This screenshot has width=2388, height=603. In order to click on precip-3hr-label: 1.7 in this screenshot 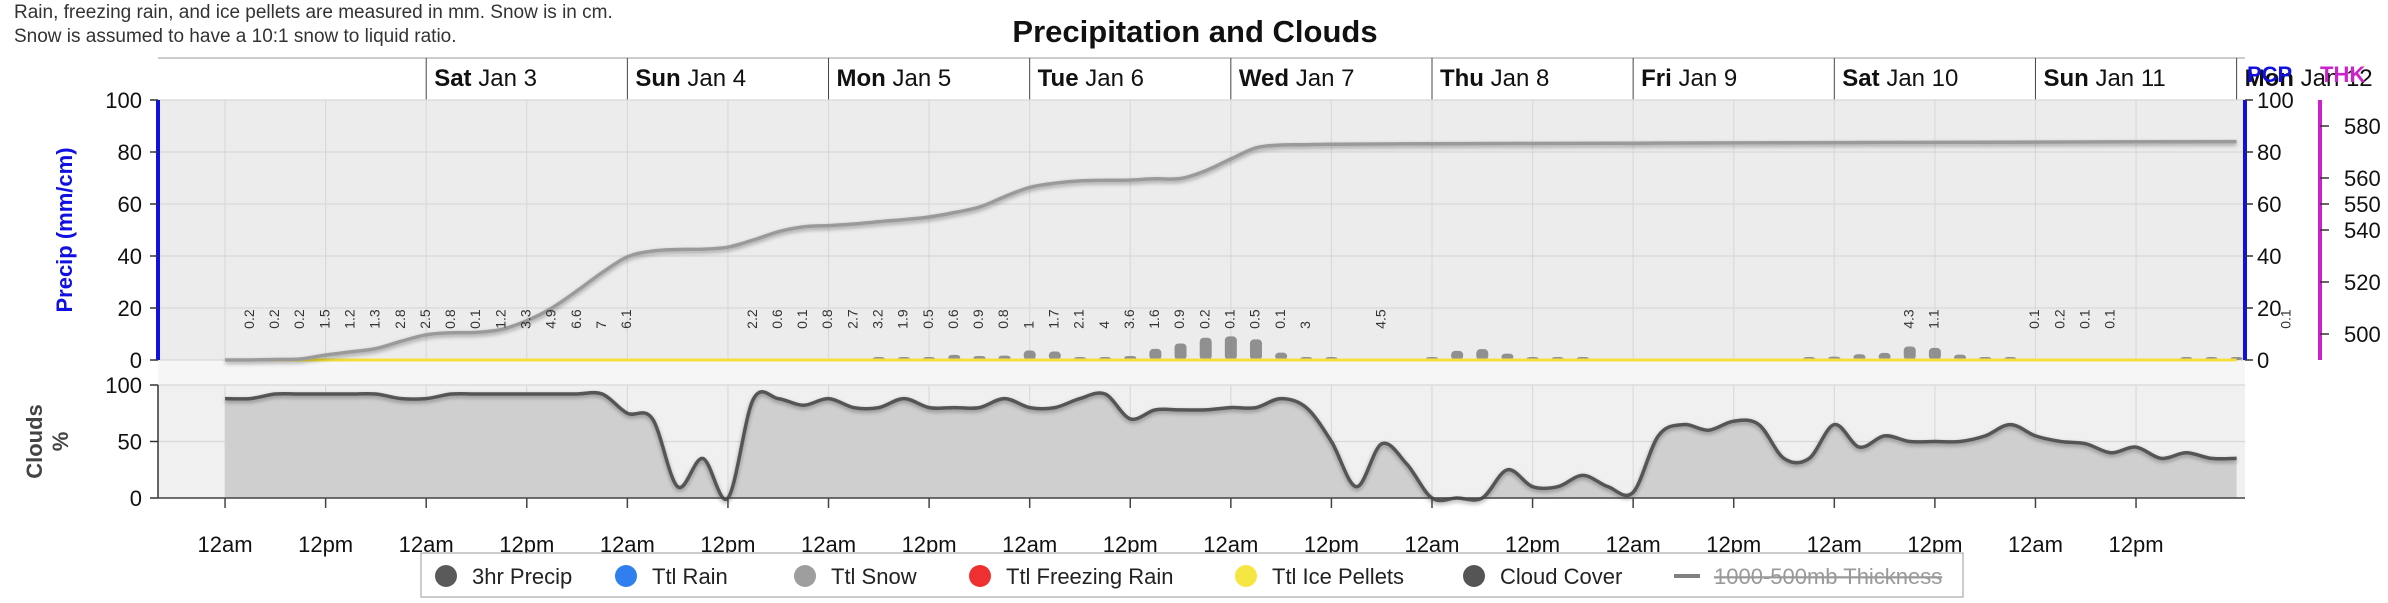, I will do `click(1054, 319)`.